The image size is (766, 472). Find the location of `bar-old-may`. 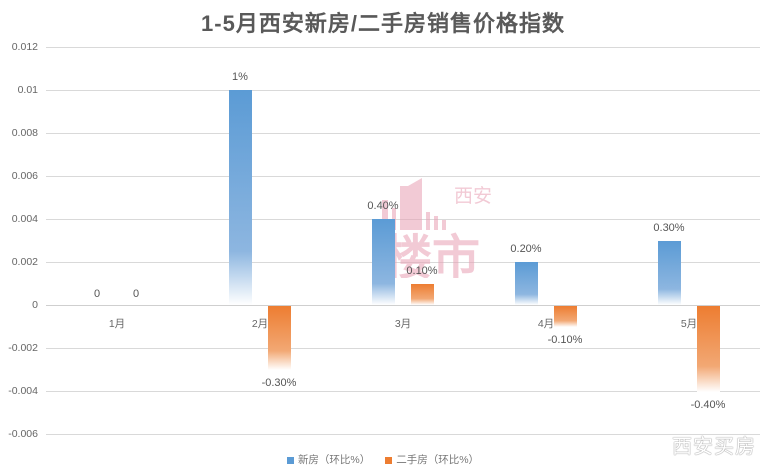

bar-old-may is located at coordinates (708, 349).